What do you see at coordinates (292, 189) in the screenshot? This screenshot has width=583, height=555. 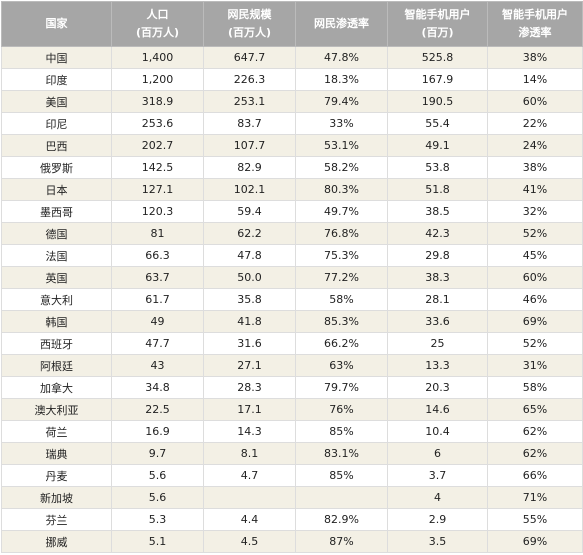 I see `table-row: 日本 127.1 102.1 80.3% 51.8 41%` at bounding box center [292, 189].